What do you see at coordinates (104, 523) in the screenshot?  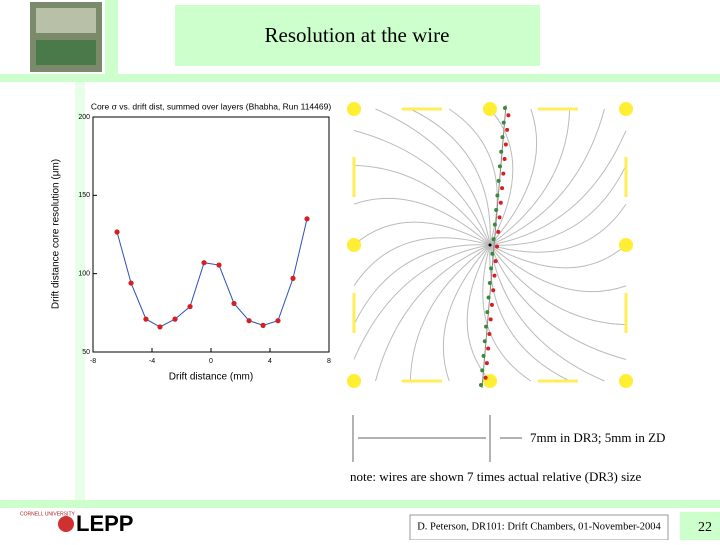 I see `logo: LEPP` at bounding box center [104, 523].